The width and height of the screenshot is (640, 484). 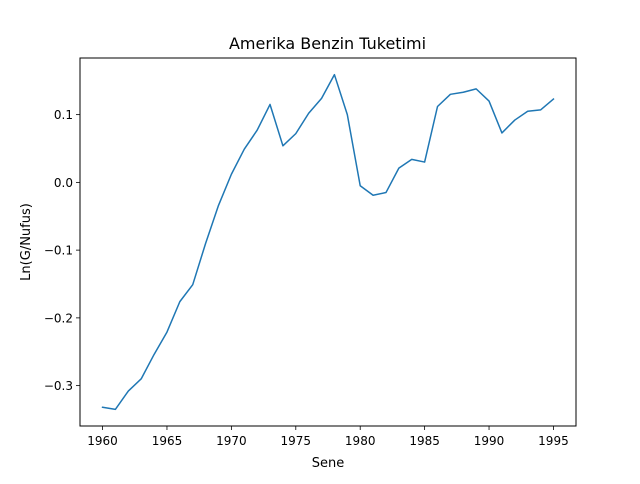 What do you see at coordinates (26, 242) in the screenshot?
I see `y-axis-label: Ln(G/Nufus)` at bounding box center [26, 242].